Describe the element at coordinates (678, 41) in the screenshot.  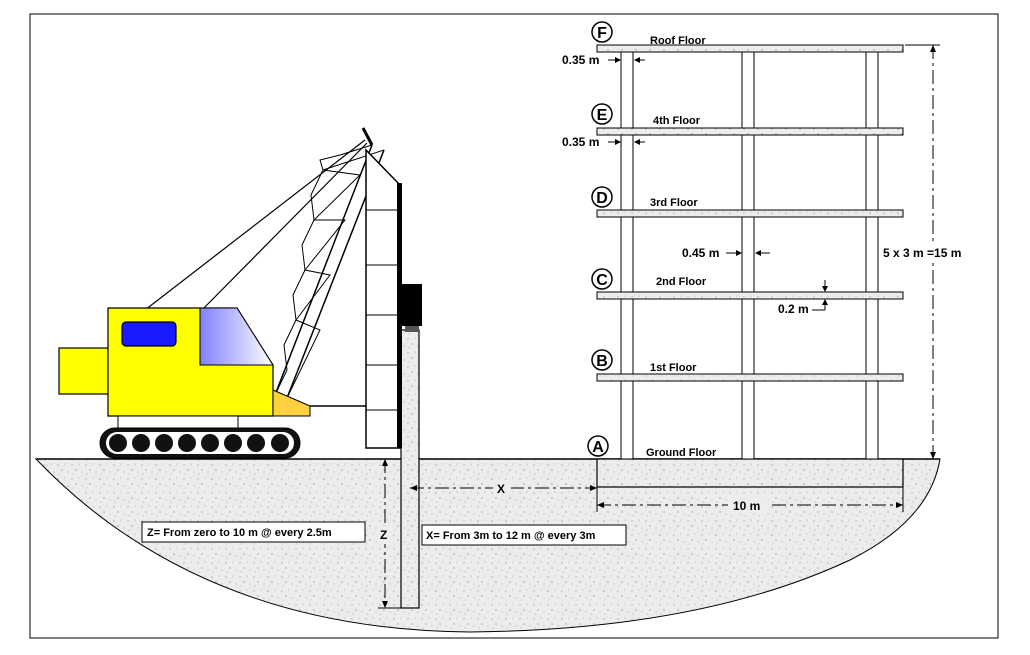
I see `floor-name-f: Roof Floor` at that location.